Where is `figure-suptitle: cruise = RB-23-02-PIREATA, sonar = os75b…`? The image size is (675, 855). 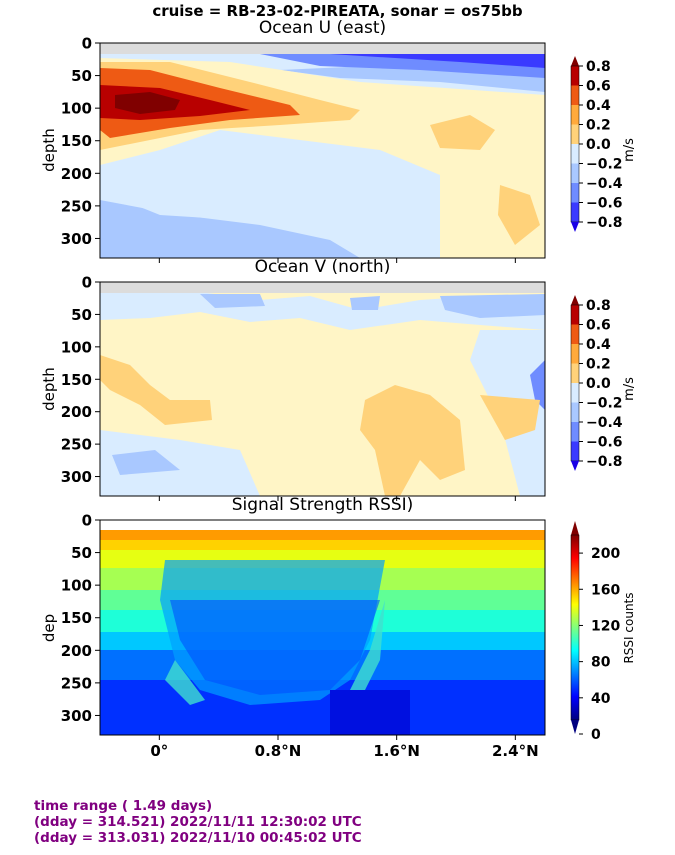
figure-suptitle: cruise = RB-23-02-PIREATA, sonar = os75b… is located at coordinates (337, 11).